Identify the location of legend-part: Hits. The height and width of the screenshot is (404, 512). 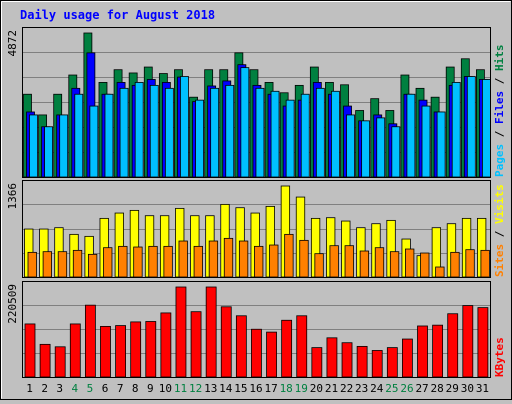
(499, 58).